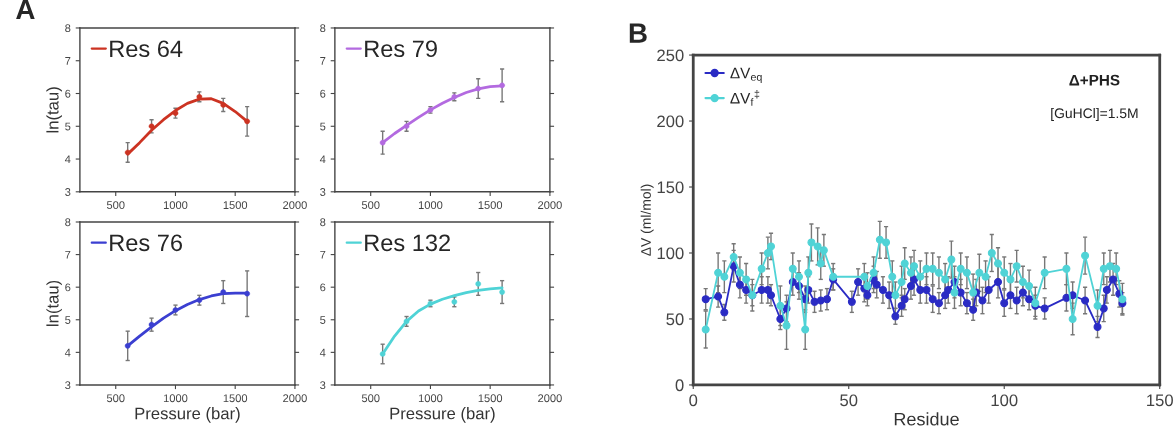 The width and height of the screenshot is (1175, 444). Describe the element at coordinates (1160, 400) in the screenshot. I see `x-tick-label: 150` at that location.